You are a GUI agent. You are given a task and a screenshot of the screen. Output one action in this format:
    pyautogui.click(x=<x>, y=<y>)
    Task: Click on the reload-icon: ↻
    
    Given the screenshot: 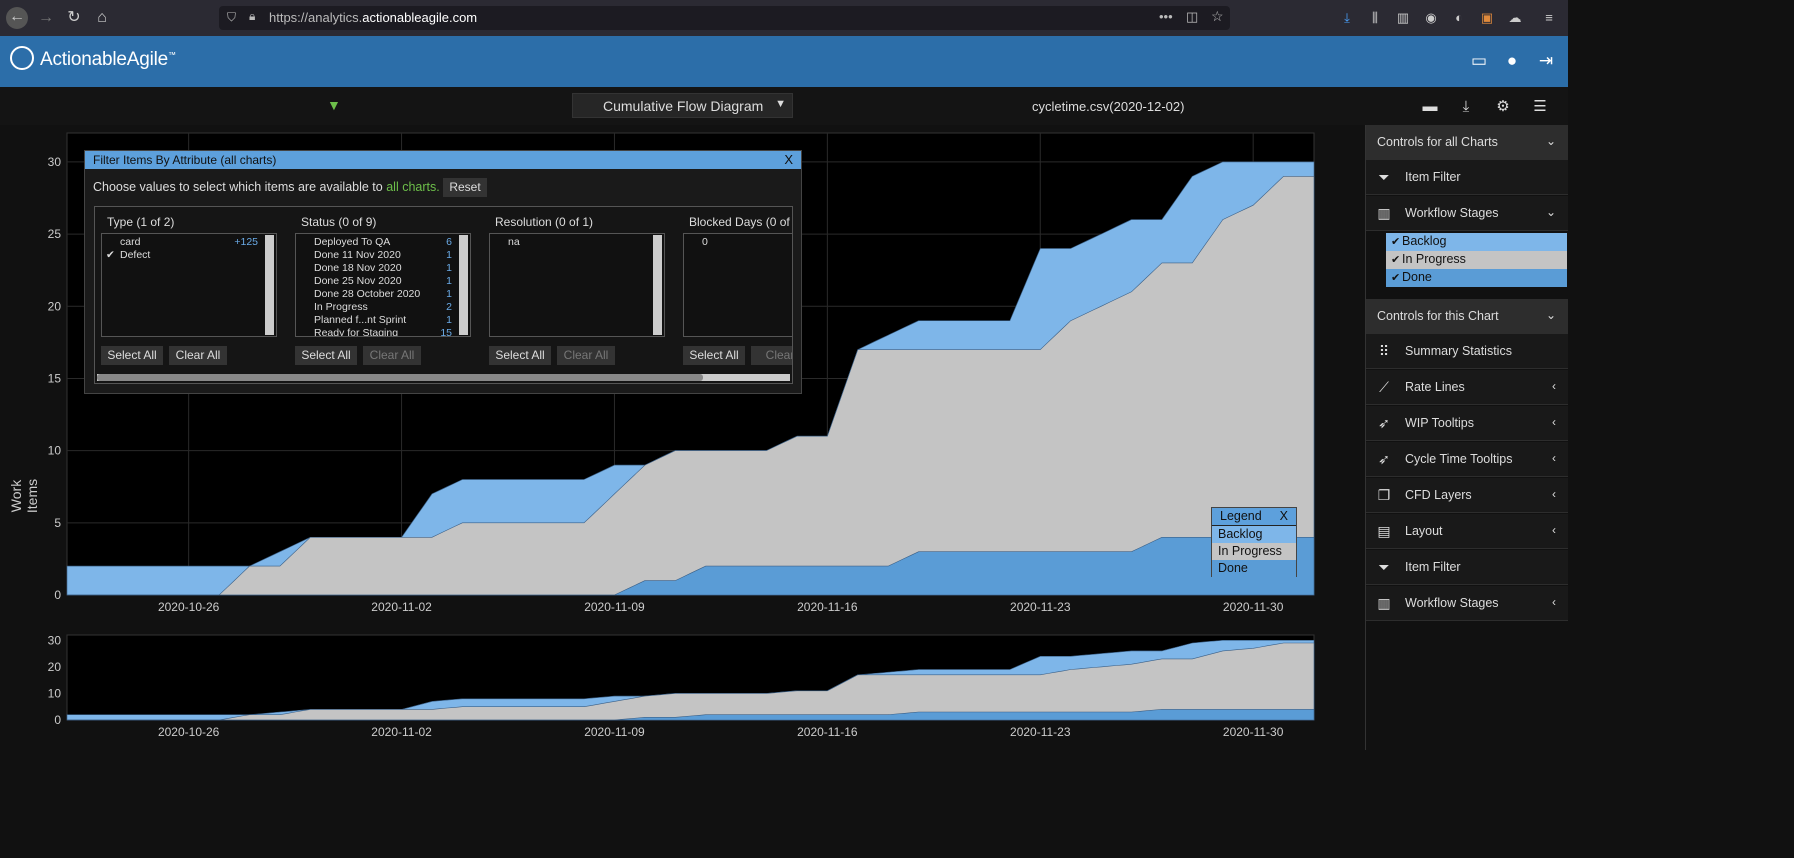 What is the action you would take?
    pyautogui.click(x=74, y=17)
    